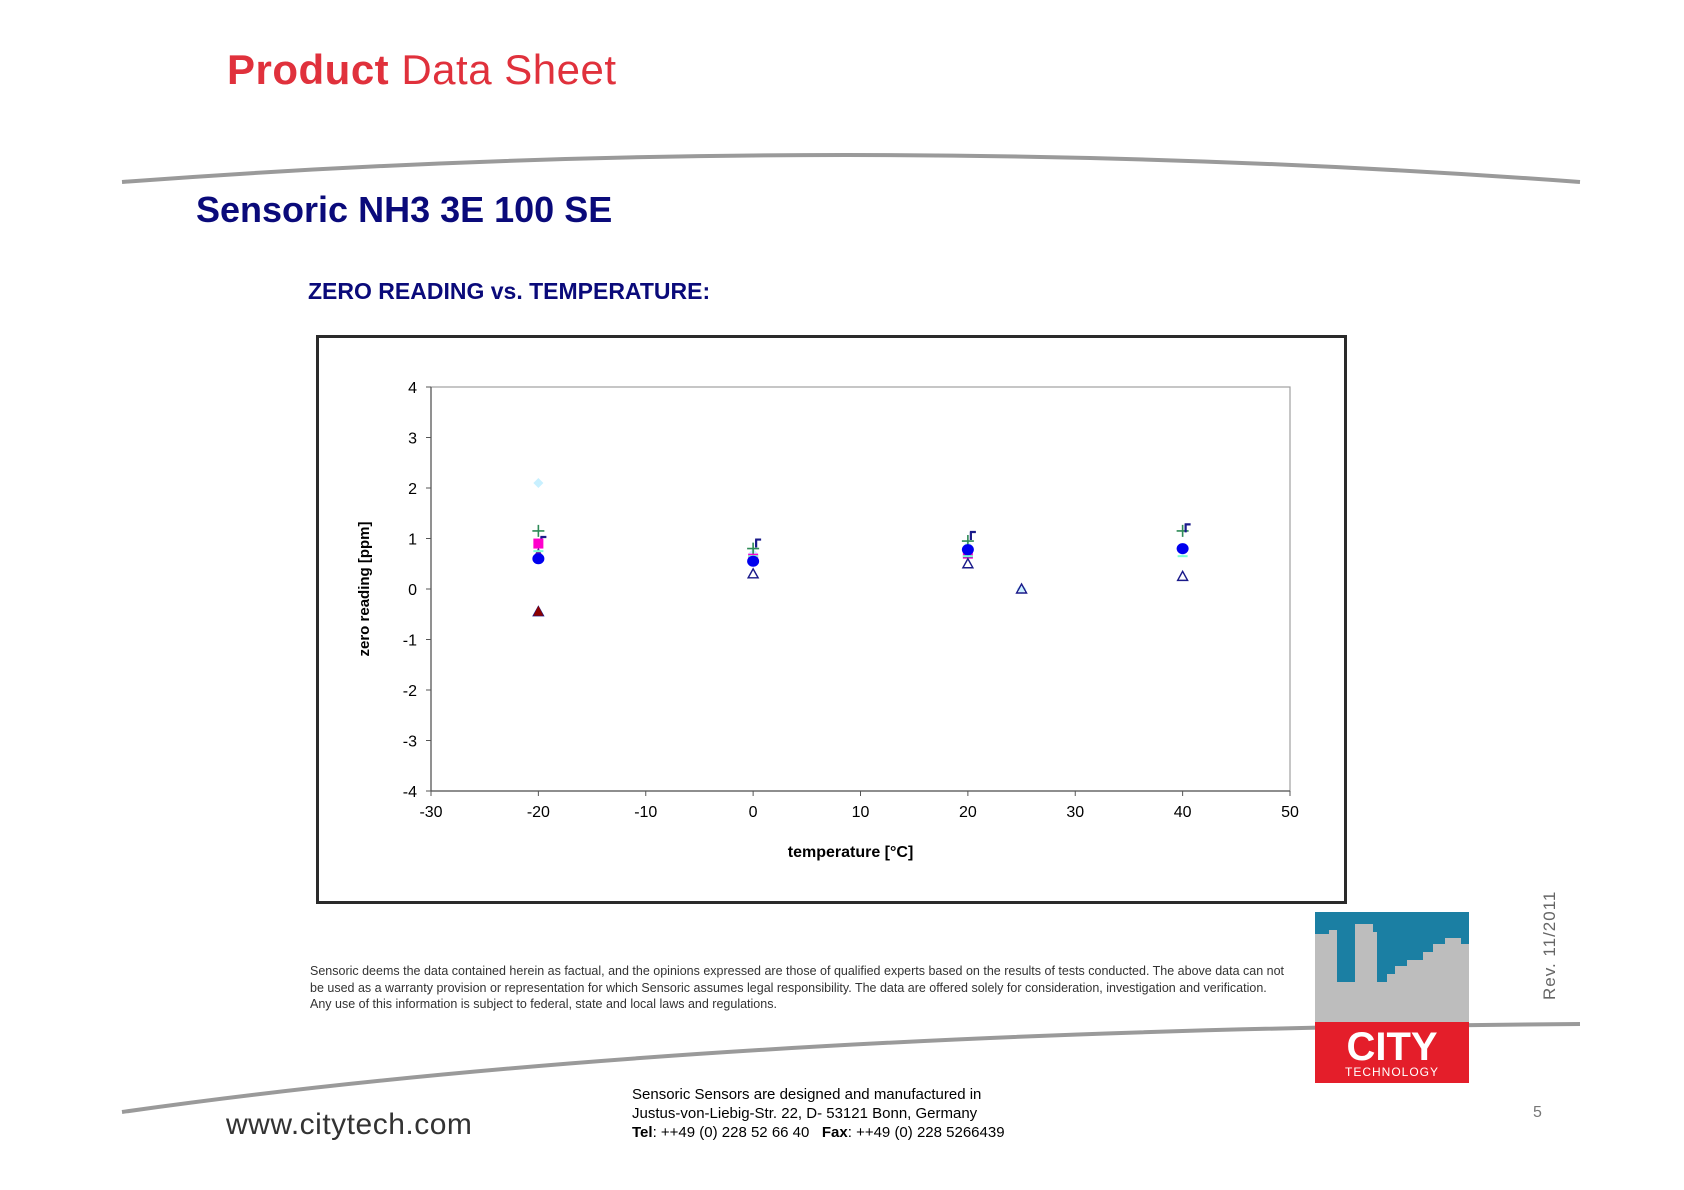  What do you see at coordinates (861, 812) in the screenshot?
I see `x-tick-label: 10` at bounding box center [861, 812].